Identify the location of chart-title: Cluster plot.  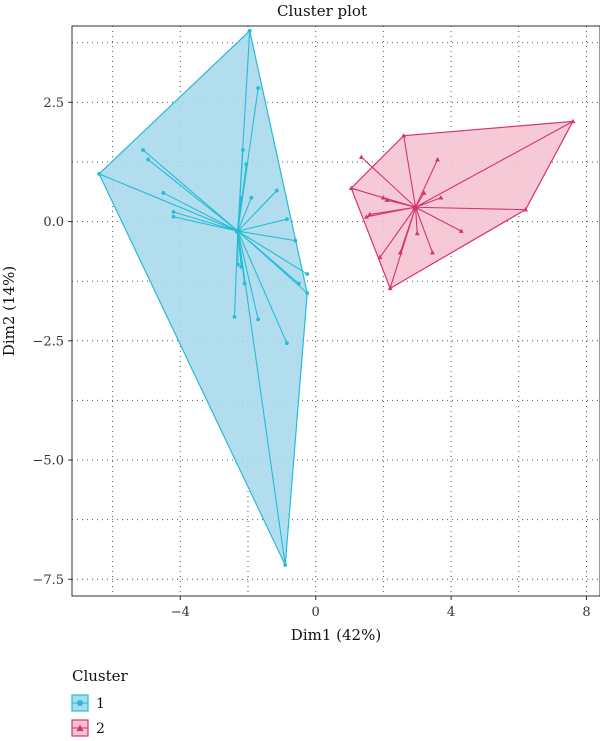
(322, 11).